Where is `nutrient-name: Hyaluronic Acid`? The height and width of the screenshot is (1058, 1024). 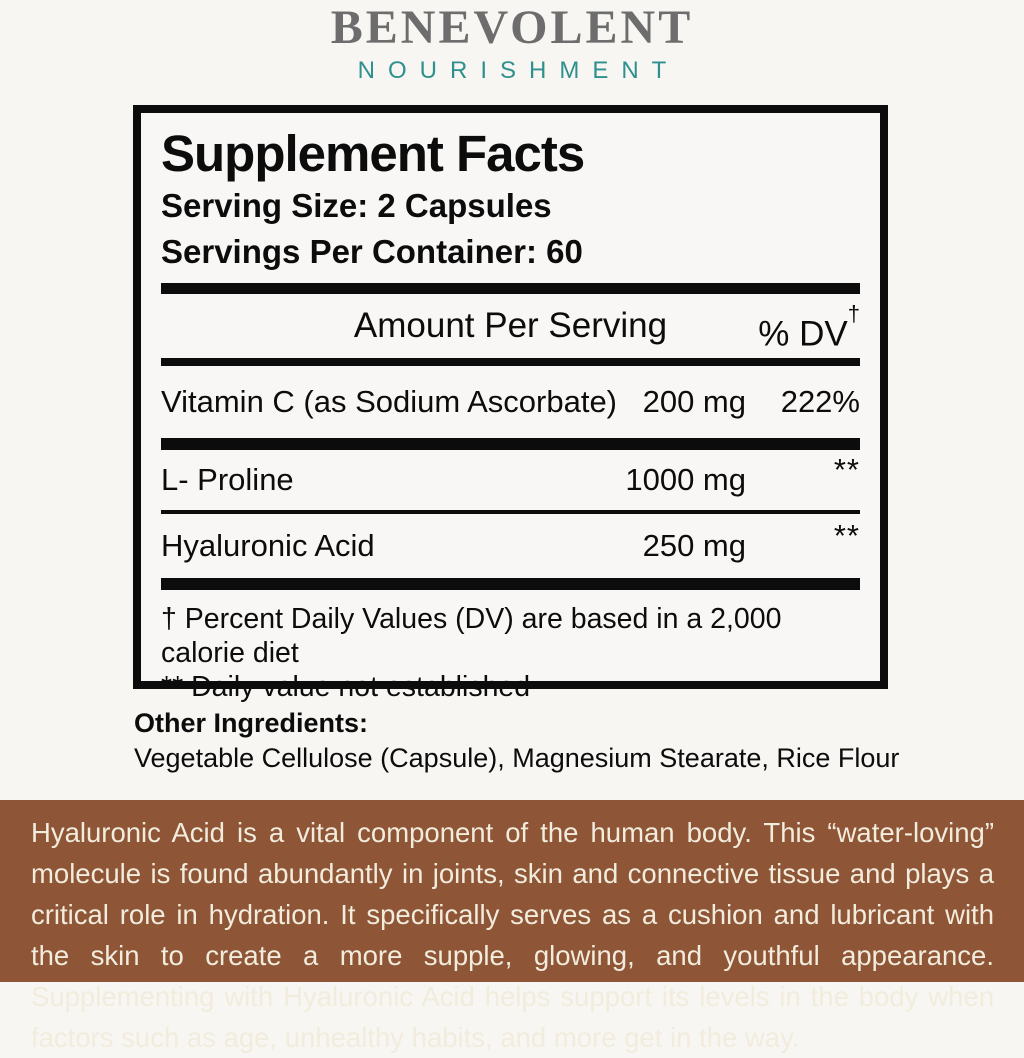 nutrient-name: Hyaluronic Acid is located at coordinates (268, 545).